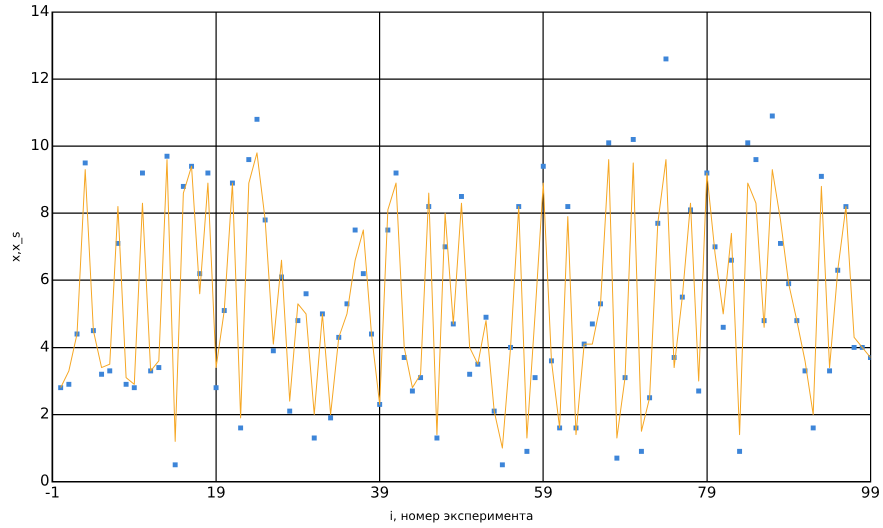 The width and height of the screenshot is (883, 528). I want to click on y-tick-label: 0, so click(45, 480).